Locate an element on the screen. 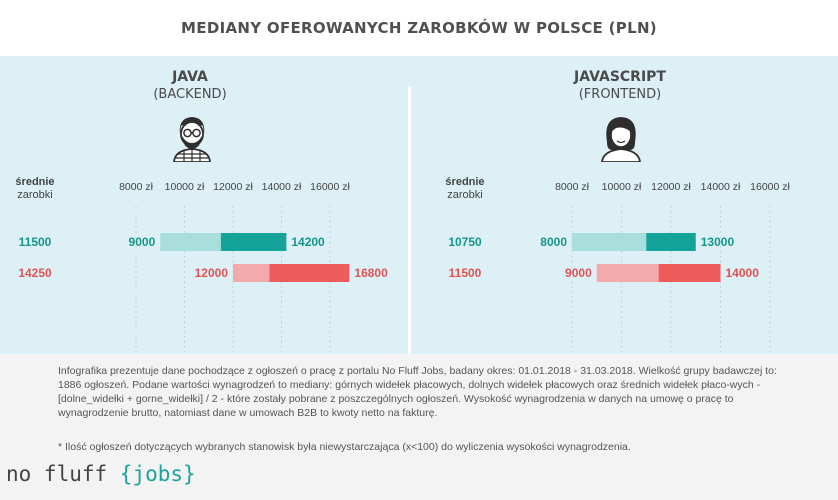 Image resolution: width=838 pixels, height=500 pixels. panel-divider is located at coordinates (409, 220).